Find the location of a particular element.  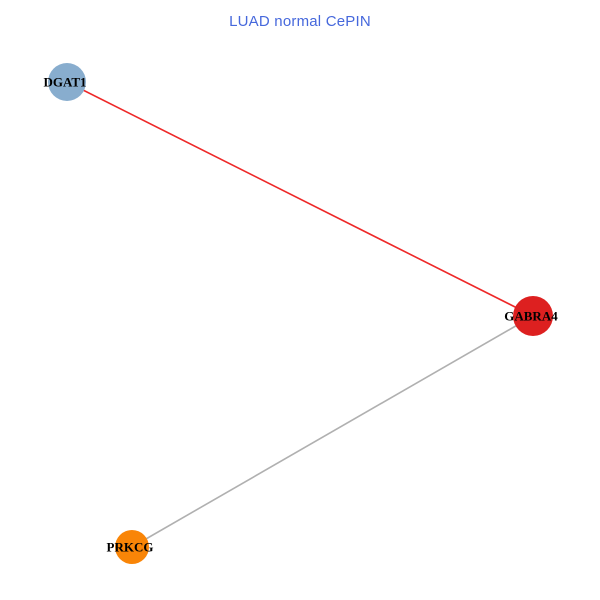

node-label-dgat1: DGAT1 is located at coordinates (64, 82).